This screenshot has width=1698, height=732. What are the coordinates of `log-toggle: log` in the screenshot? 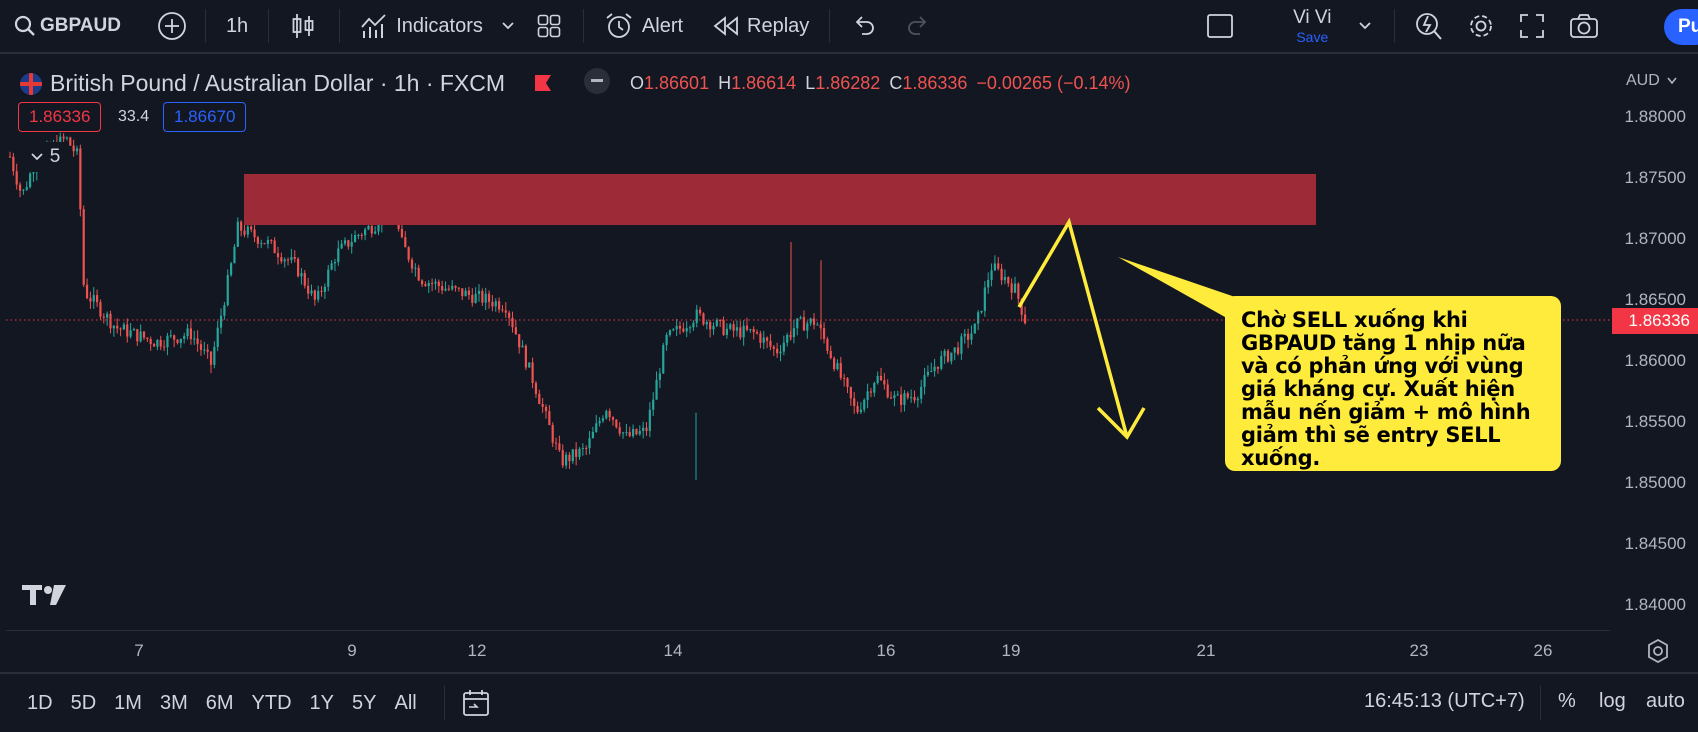 It's located at (1612, 701).